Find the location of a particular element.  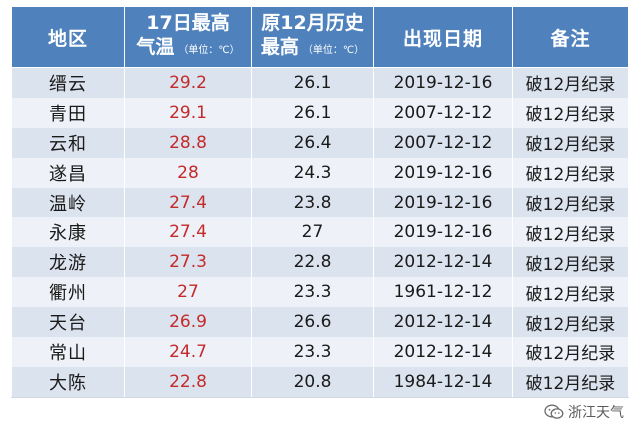

header-date: 出现日期 is located at coordinates (443, 37).